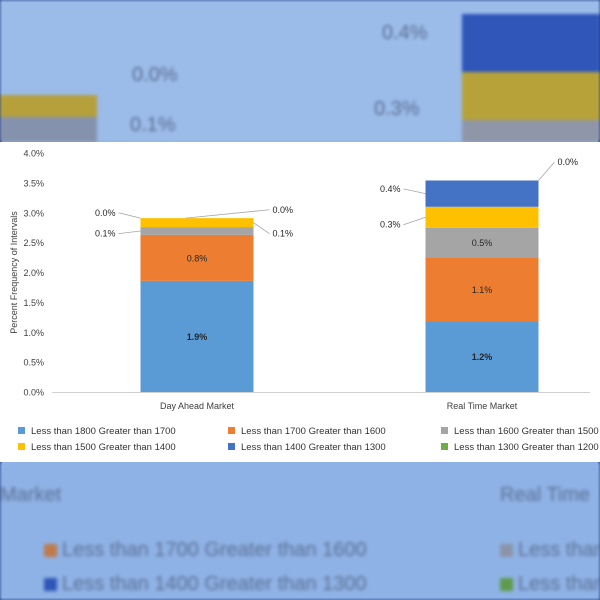 Image resolution: width=600 pixels, height=600 pixels. I want to click on y-tick-label: 1.5%, so click(33, 303).